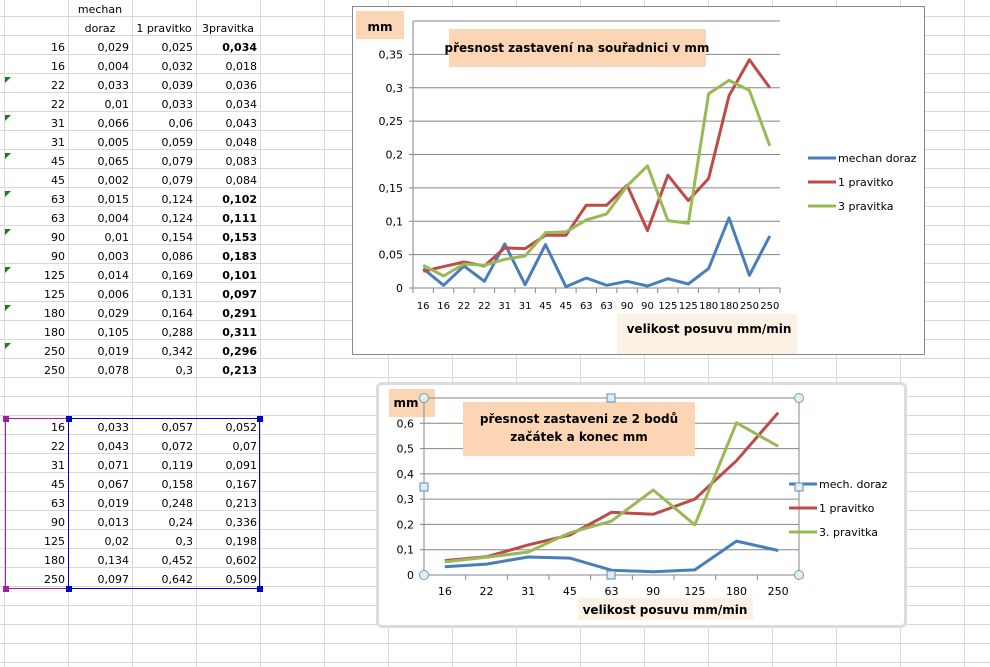 The height and width of the screenshot is (667, 990). I want to click on cell-3-pravitka: 0,336, so click(241, 522).